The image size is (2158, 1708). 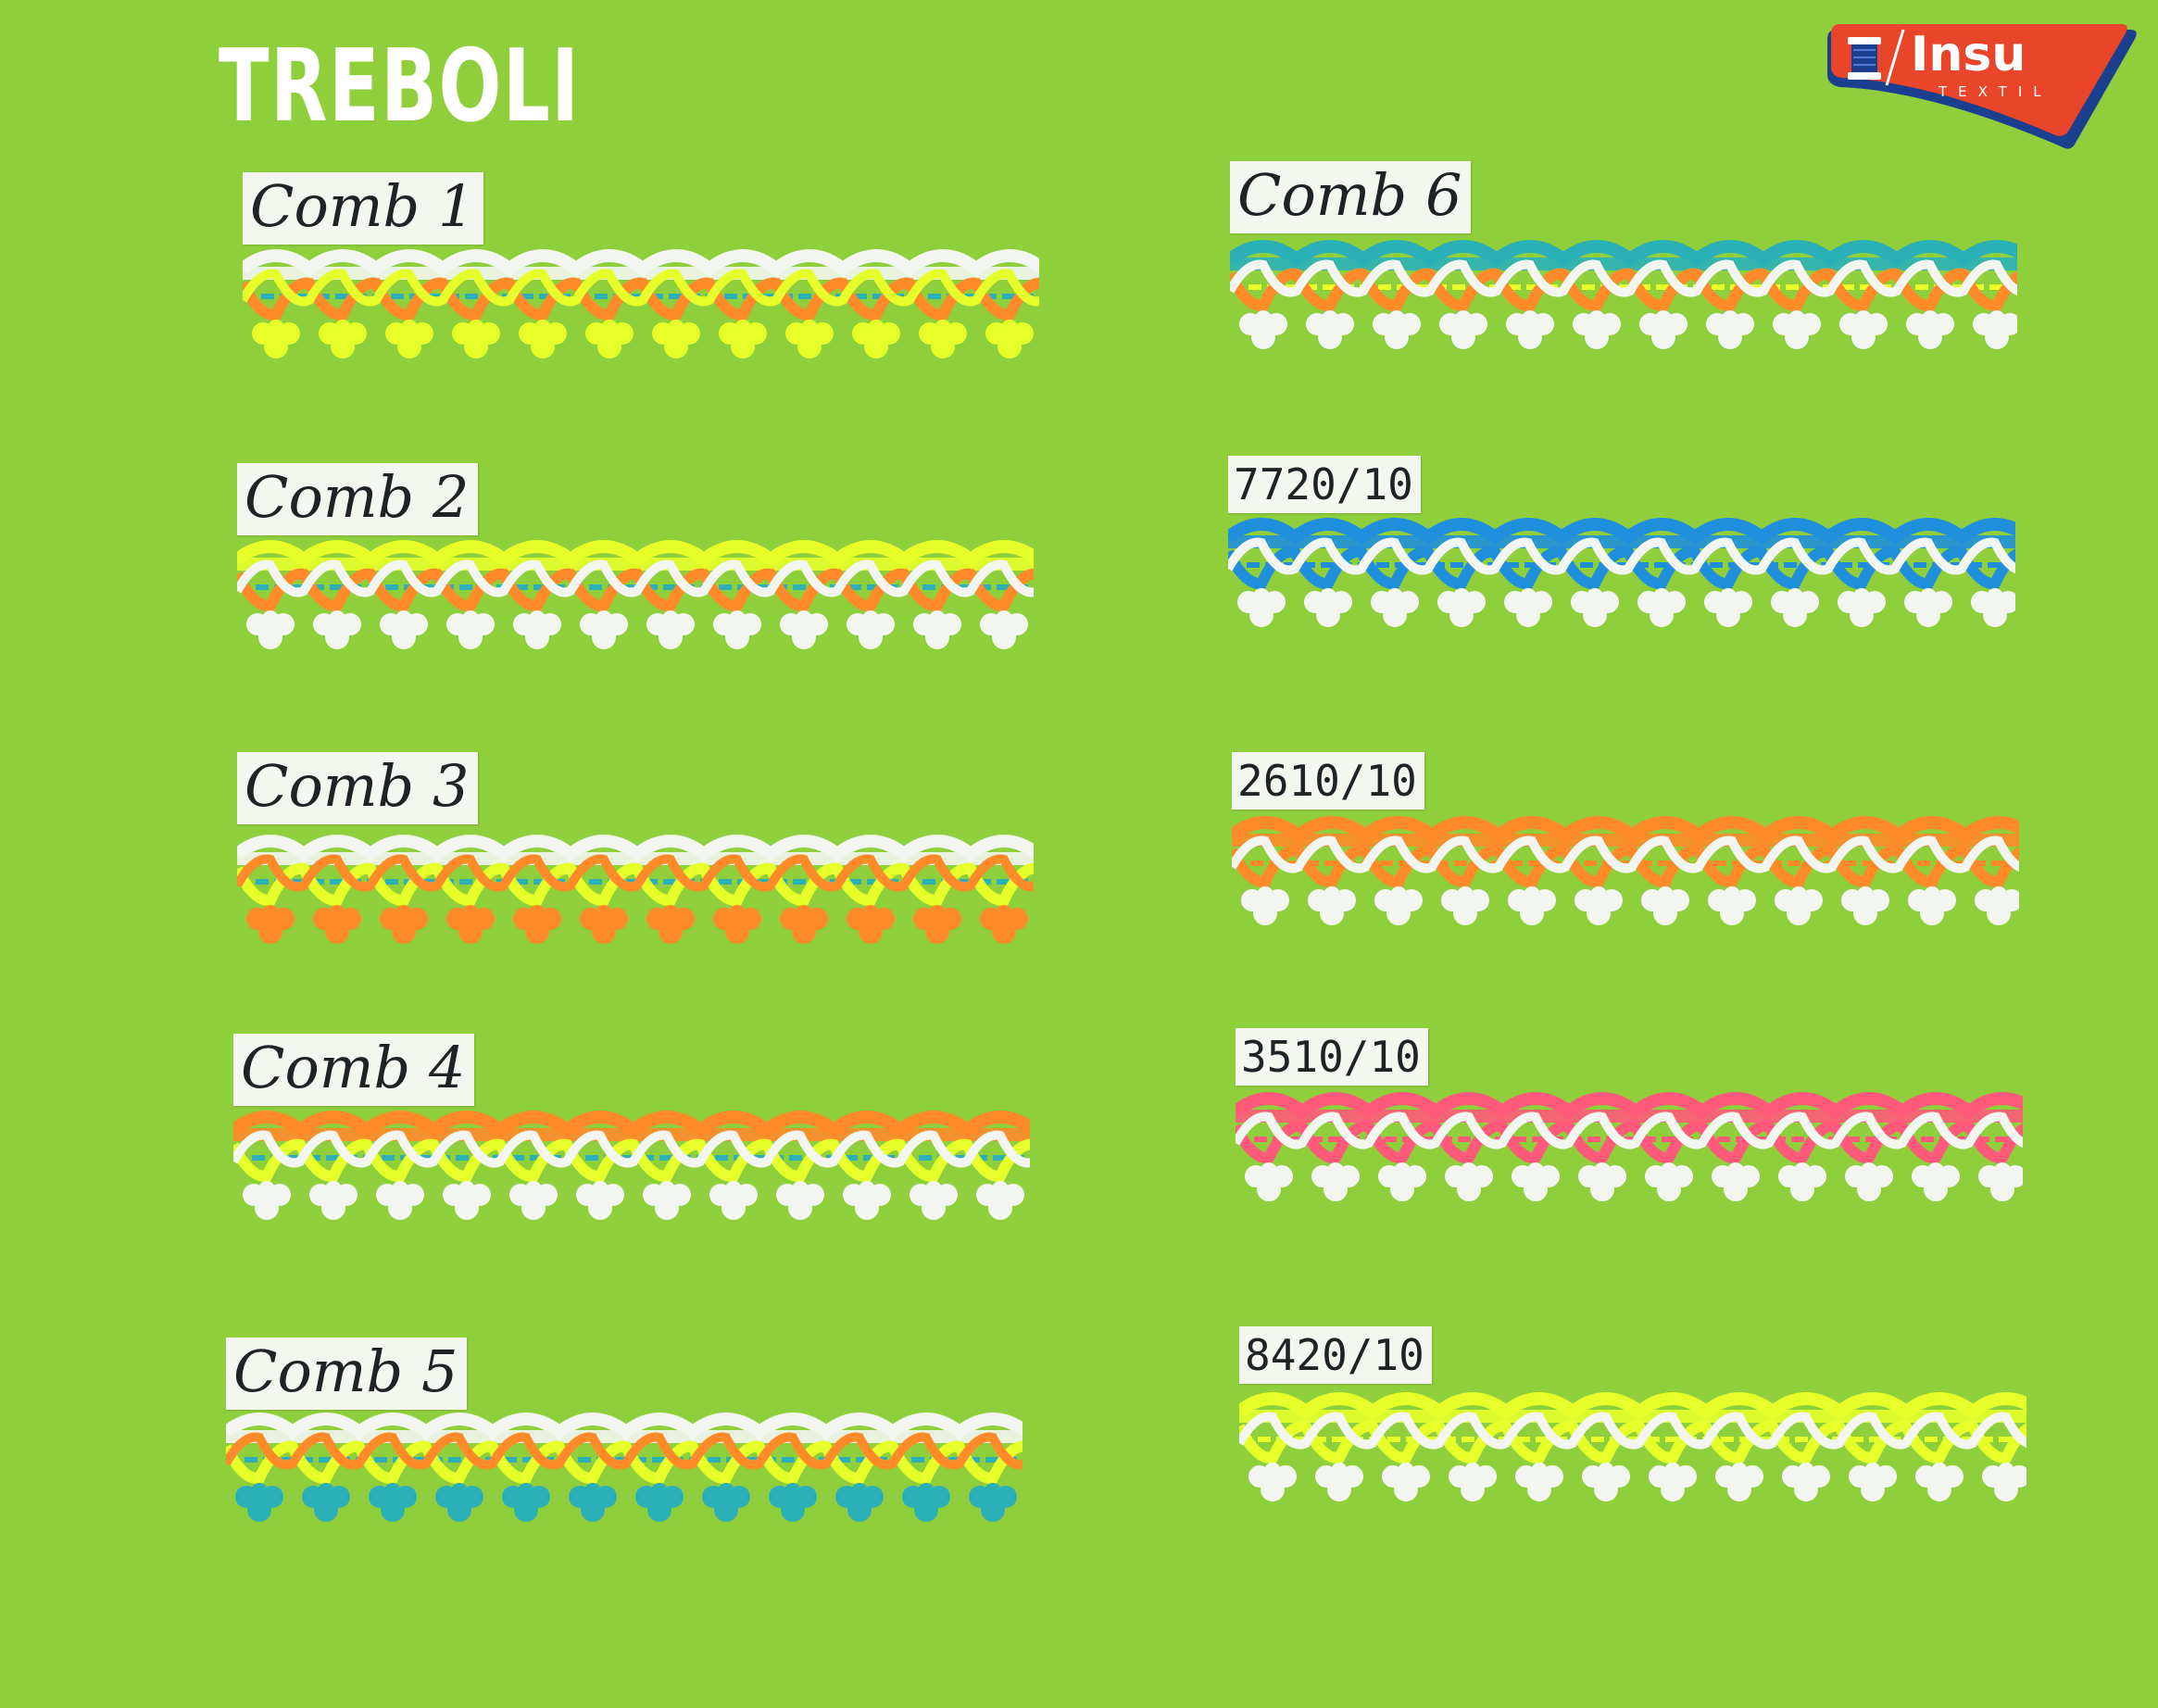 I want to click on swatch-label: 2610/10, so click(x=1328, y=781).